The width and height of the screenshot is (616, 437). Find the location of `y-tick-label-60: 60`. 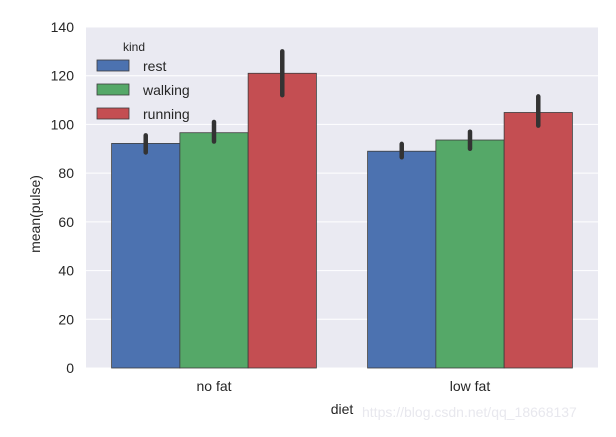

y-tick-label-60: 60 is located at coordinates (66, 222).